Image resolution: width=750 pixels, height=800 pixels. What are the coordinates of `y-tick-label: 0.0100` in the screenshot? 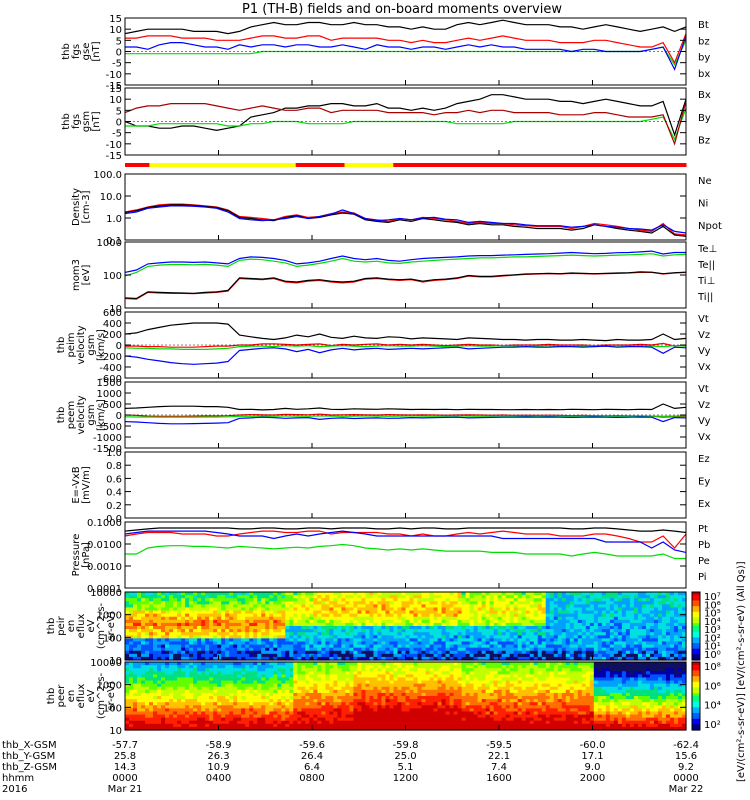 It's located at (104, 545).